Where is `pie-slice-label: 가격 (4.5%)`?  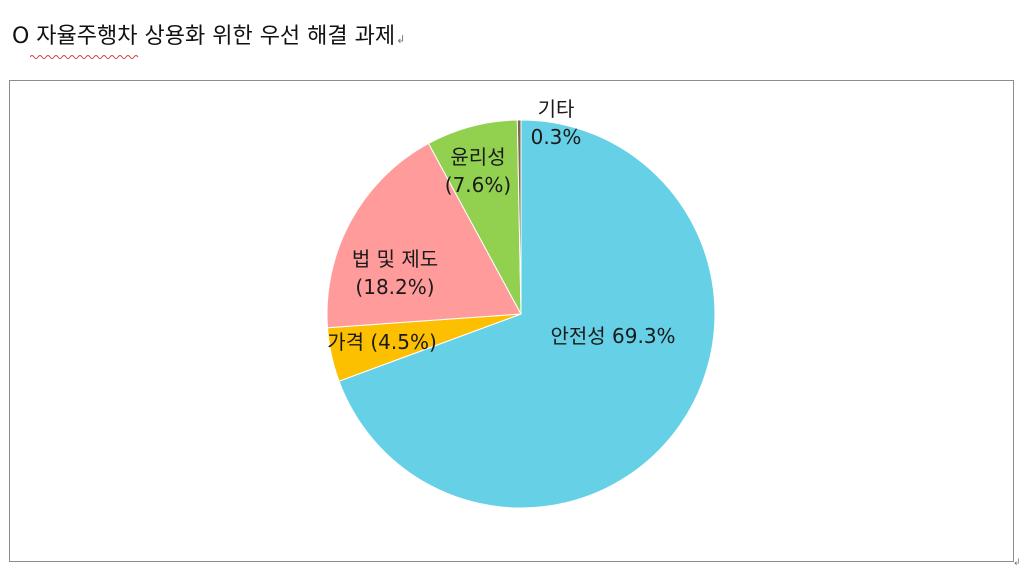
pie-slice-label: 가격 (4.5%) is located at coordinates (382, 342).